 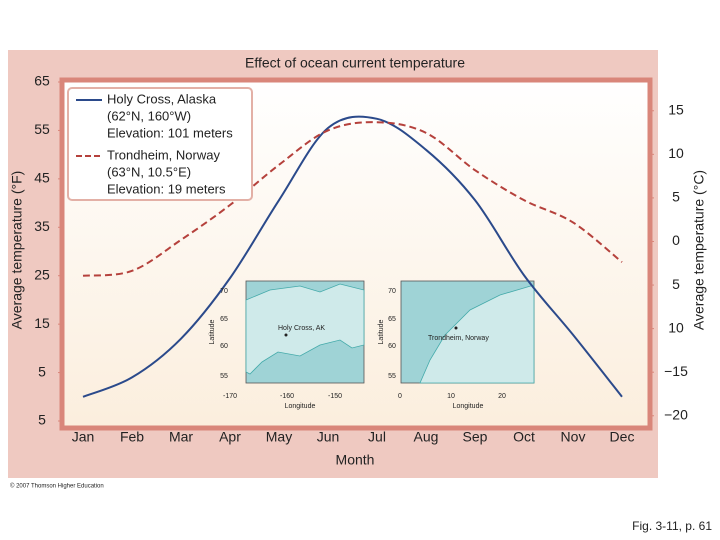 I want to click on legend-box, so click(x=160, y=144).